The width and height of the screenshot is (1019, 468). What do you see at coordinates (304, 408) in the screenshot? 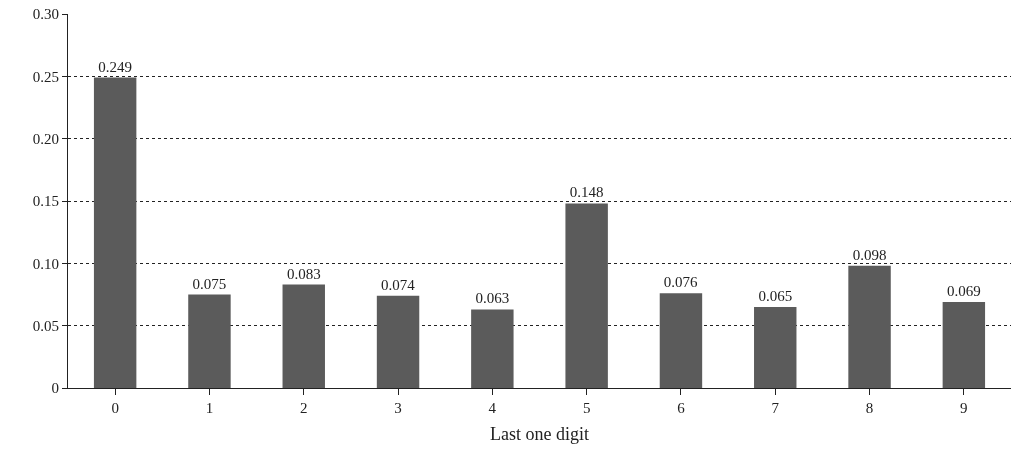
I see `x-tick-label: 2` at bounding box center [304, 408].